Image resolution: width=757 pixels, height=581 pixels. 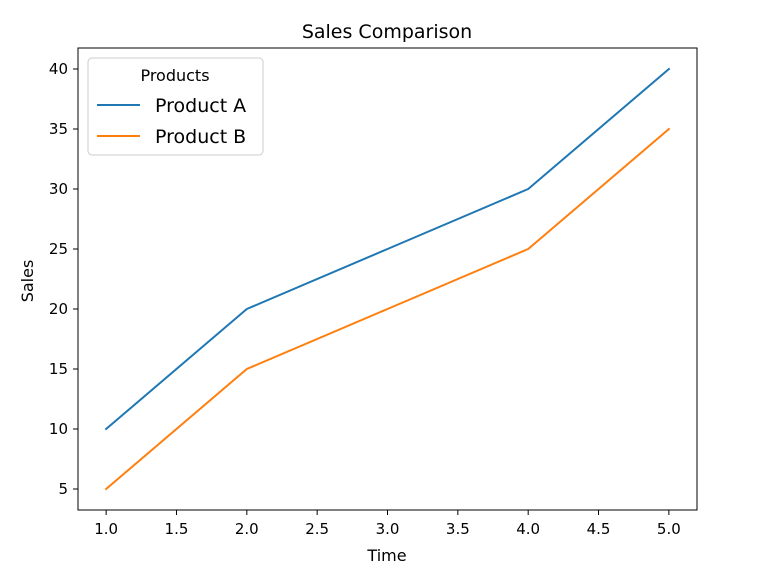 I want to click on x-tick-label: 2.0, so click(x=247, y=529).